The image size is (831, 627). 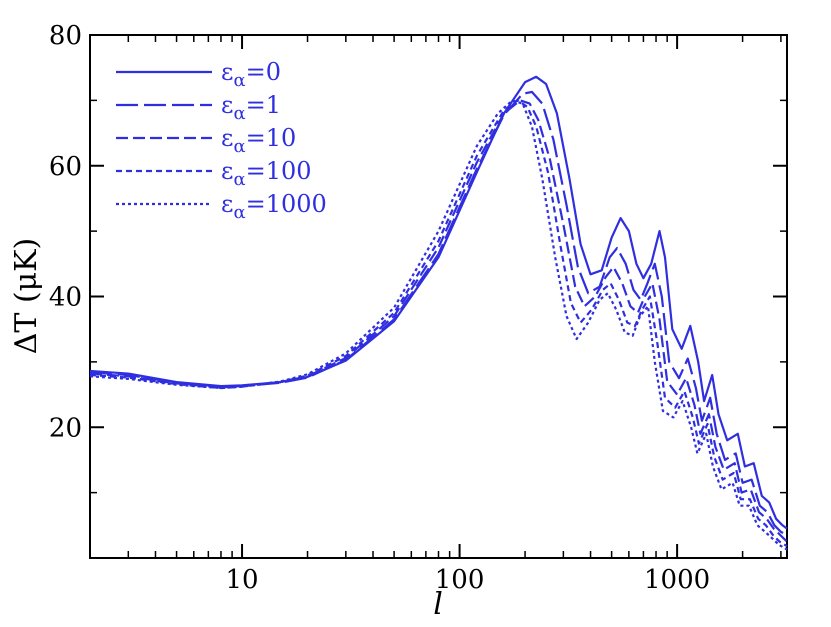 What do you see at coordinates (242, 580) in the screenshot?
I see `x-tick-label: 10` at bounding box center [242, 580].